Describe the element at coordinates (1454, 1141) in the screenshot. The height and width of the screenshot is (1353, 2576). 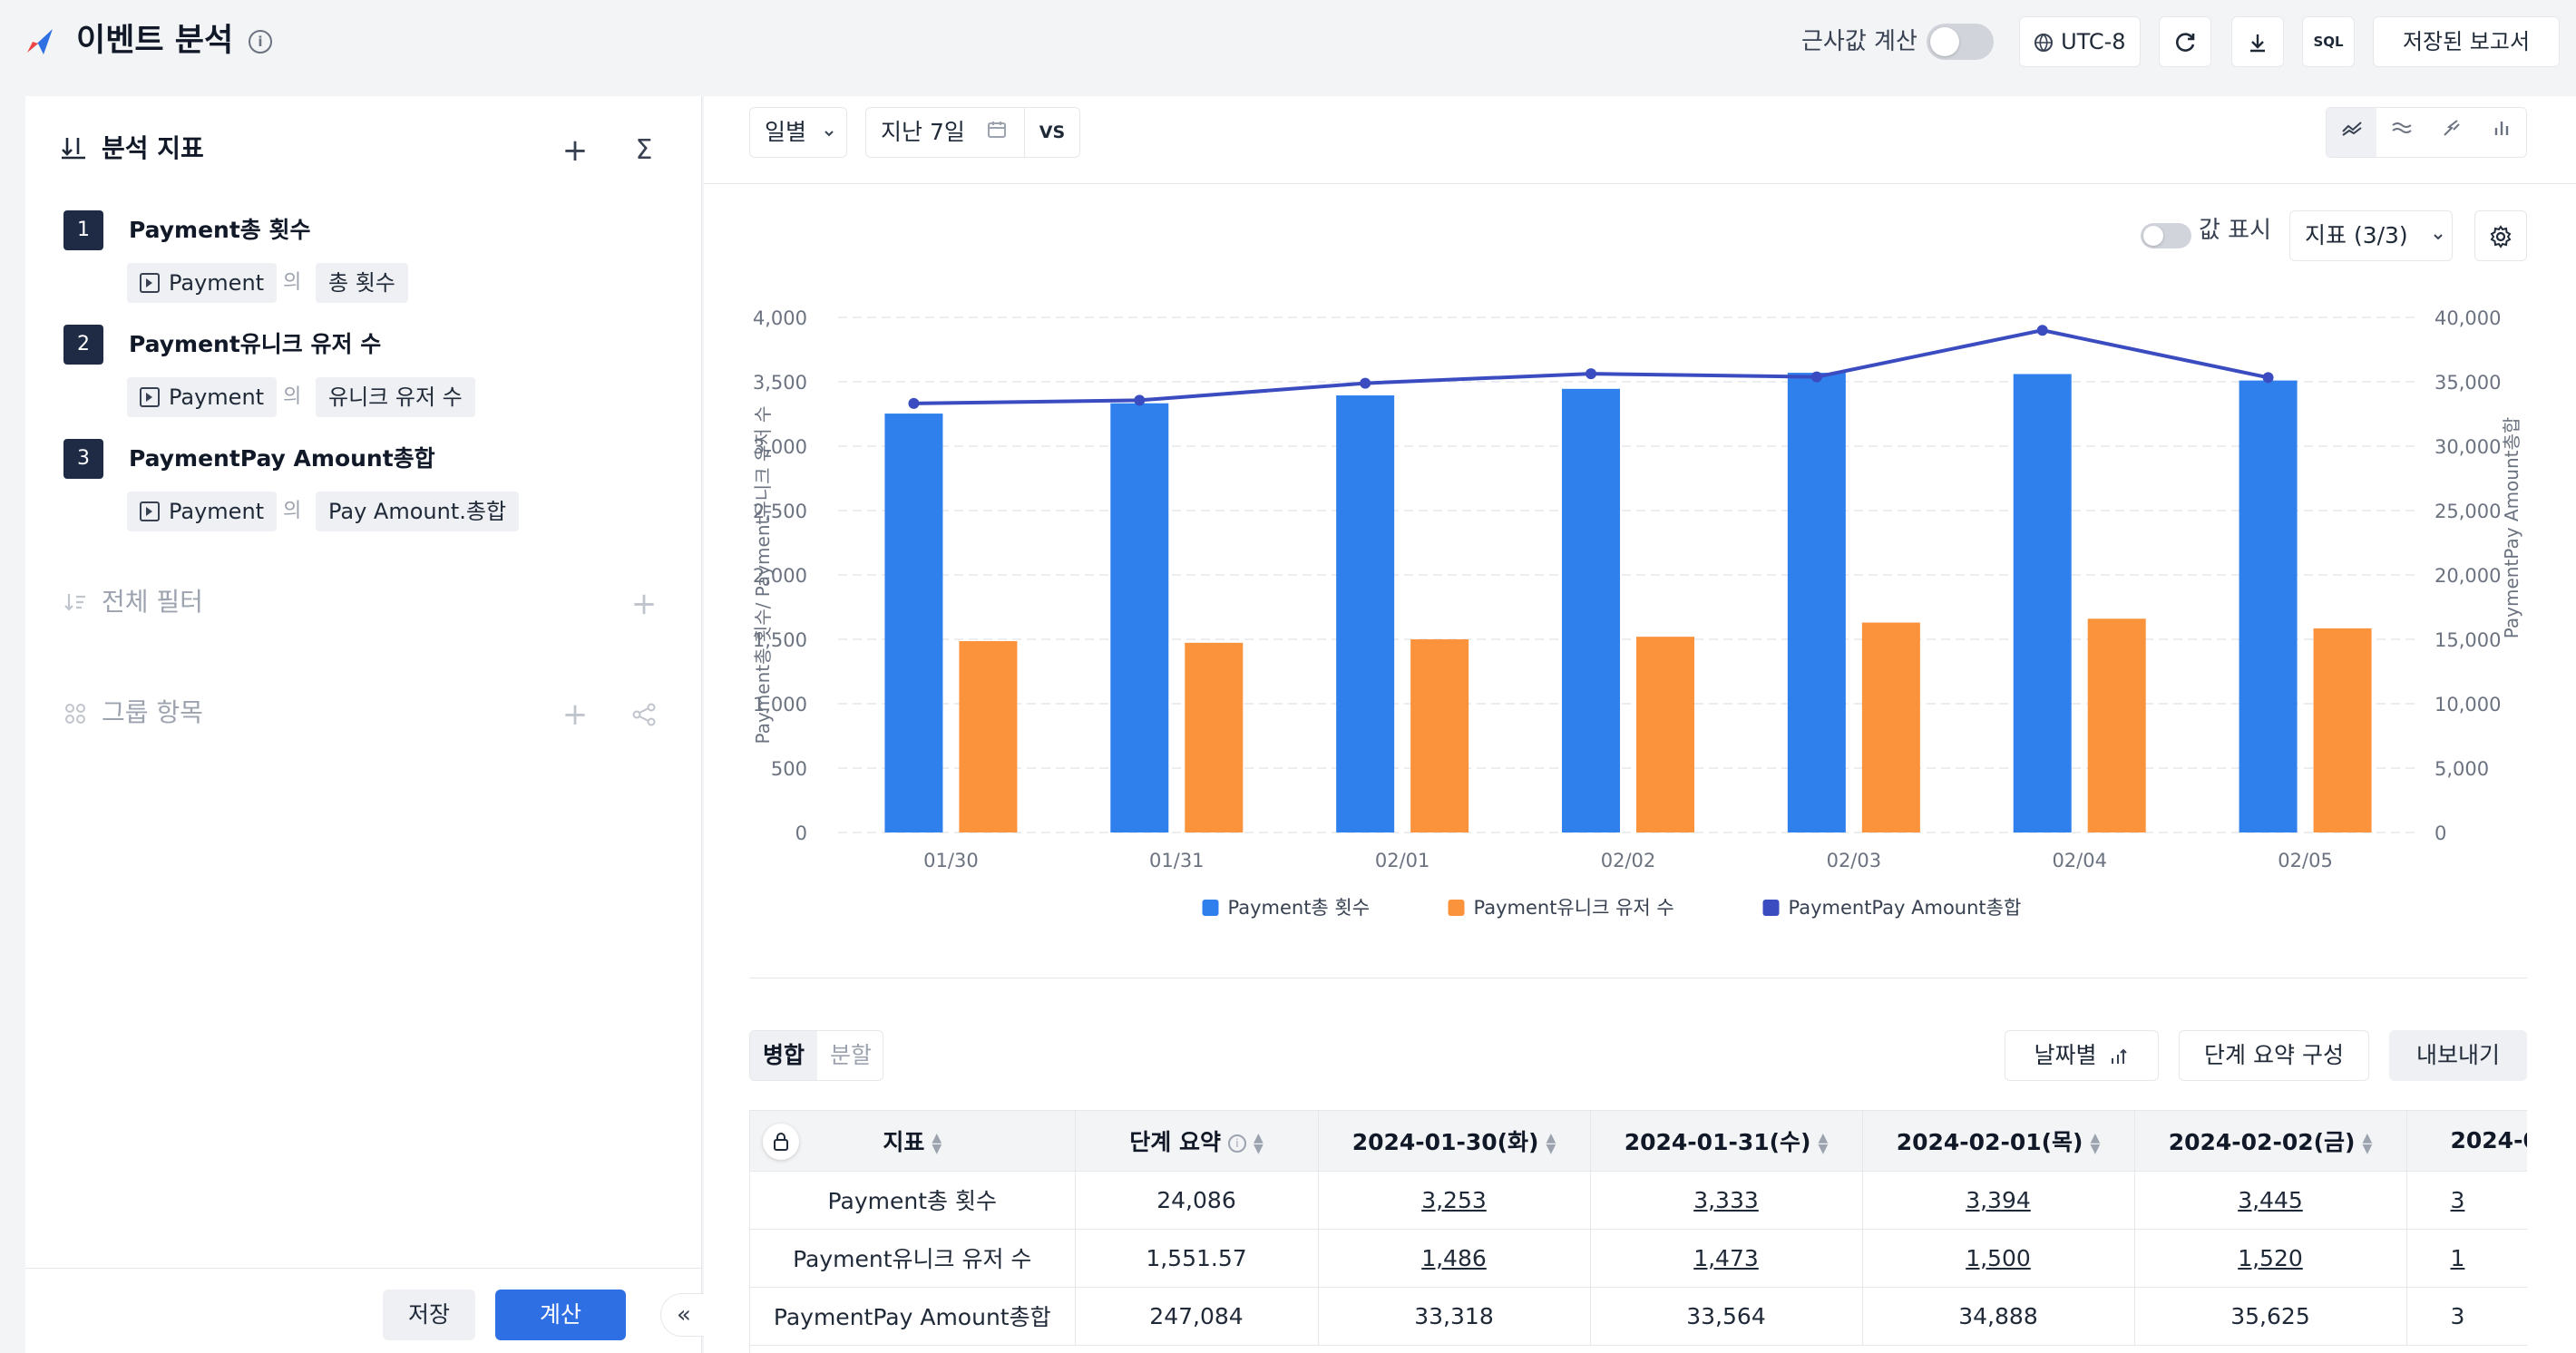
I see `column-header-date: 2024-01-30(화) ▲ ▼` at that location.